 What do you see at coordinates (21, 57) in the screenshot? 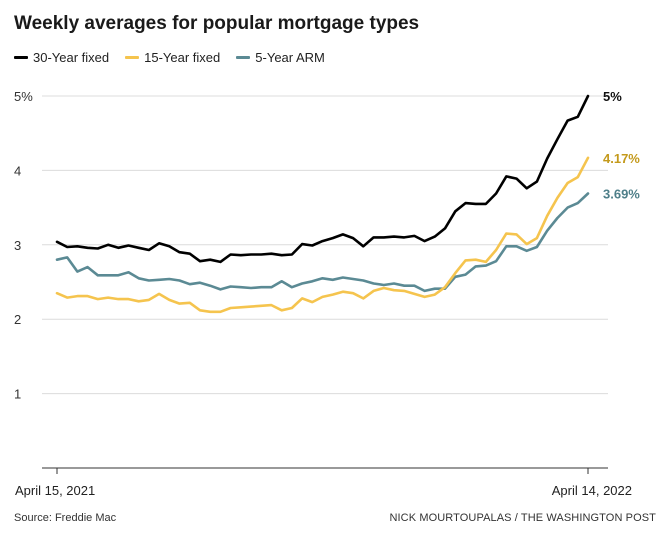
I see `legend-swatch-30-year` at bounding box center [21, 57].